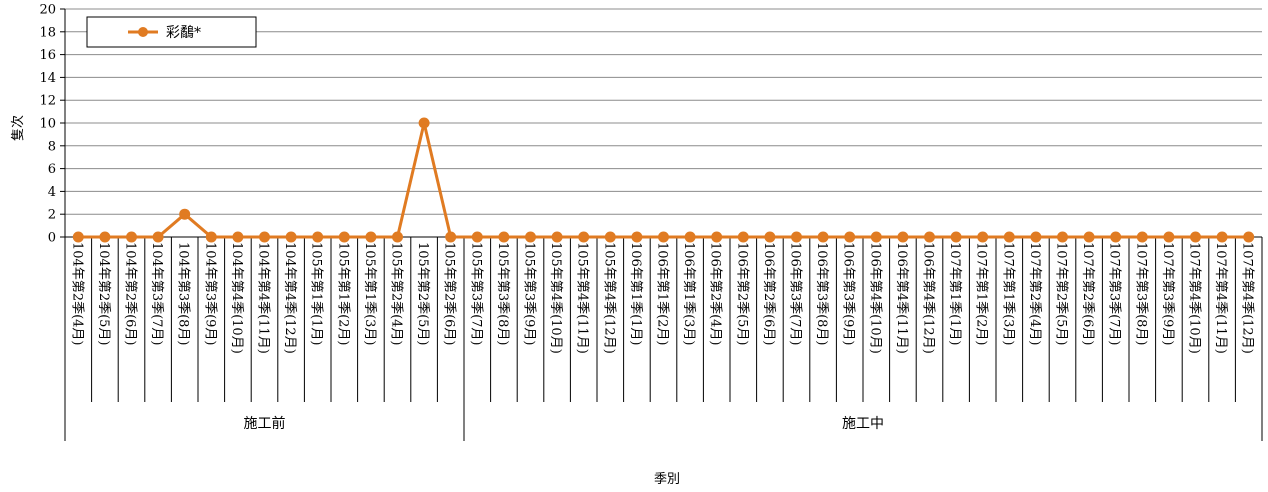  What do you see at coordinates (863, 424) in the screenshot?
I see `group-label: 施工中` at bounding box center [863, 424].